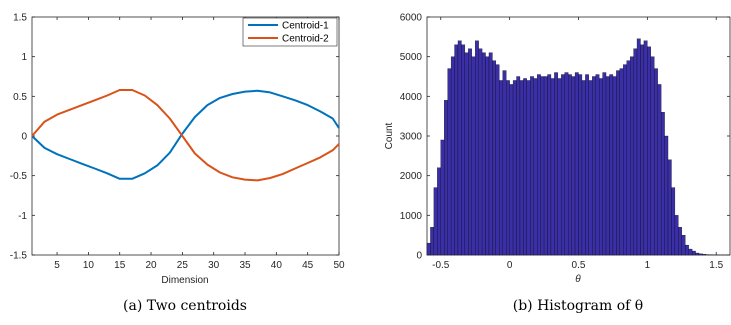  What do you see at coordinates (305, 39) in the screenshot?
I see `legend-label-centroid-2: Centroid-2` at bounding box center [305, 39].